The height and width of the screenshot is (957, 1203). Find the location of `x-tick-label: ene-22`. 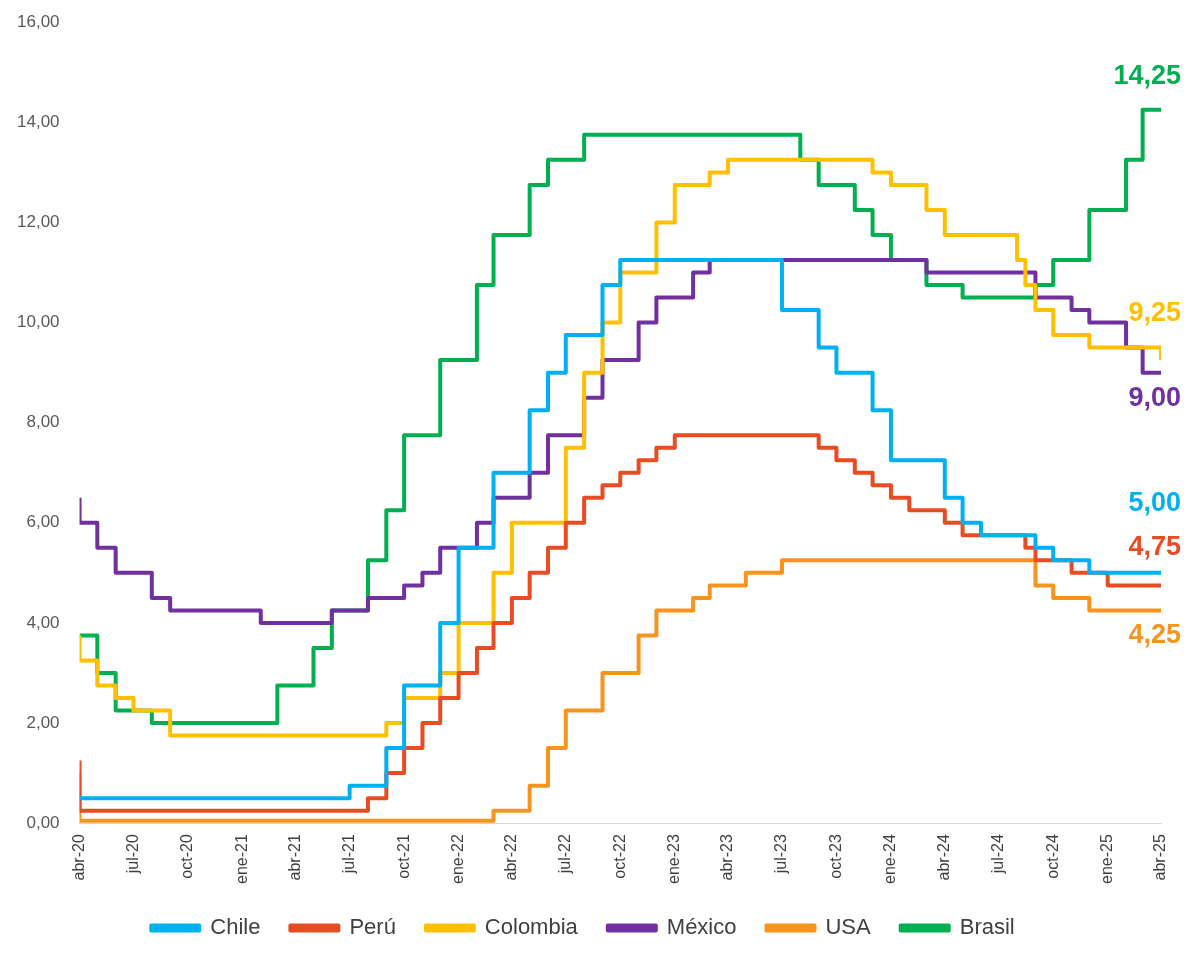

x-tick-label: ene-22 is located at coordinates (457, 859).